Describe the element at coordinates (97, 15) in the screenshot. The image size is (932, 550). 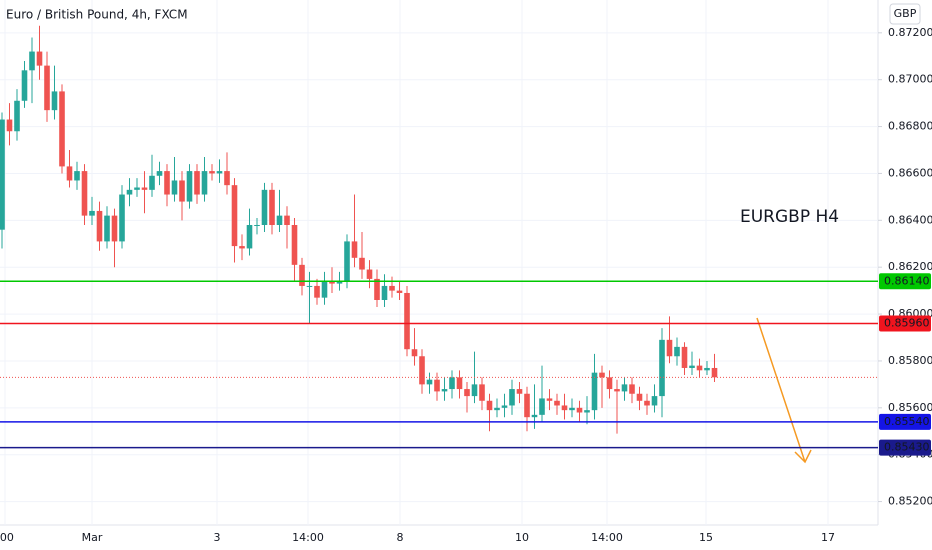
I see `chart-title: Euro / British Pound, 4h, FXCM` at that location.